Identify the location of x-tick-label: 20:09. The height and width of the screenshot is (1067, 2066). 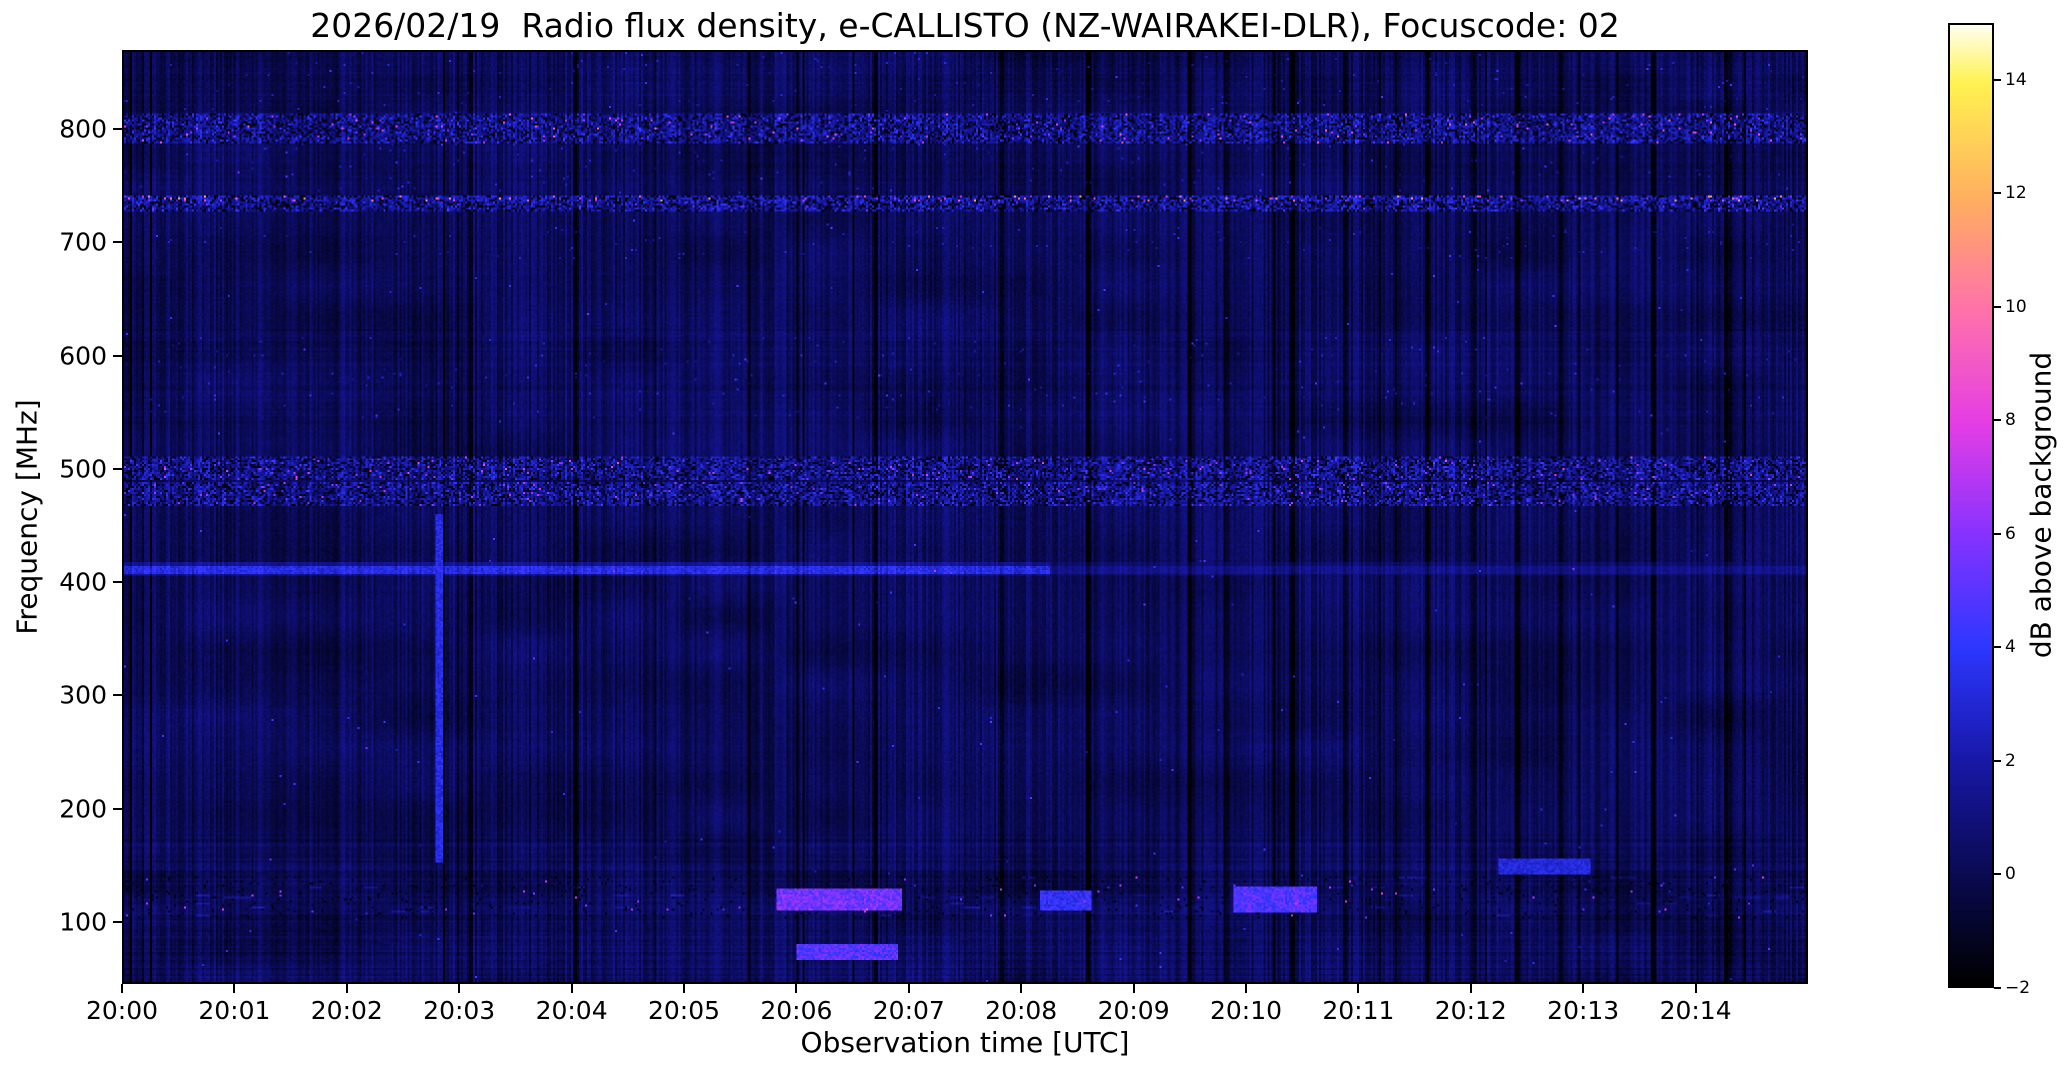
(1133, 1010).